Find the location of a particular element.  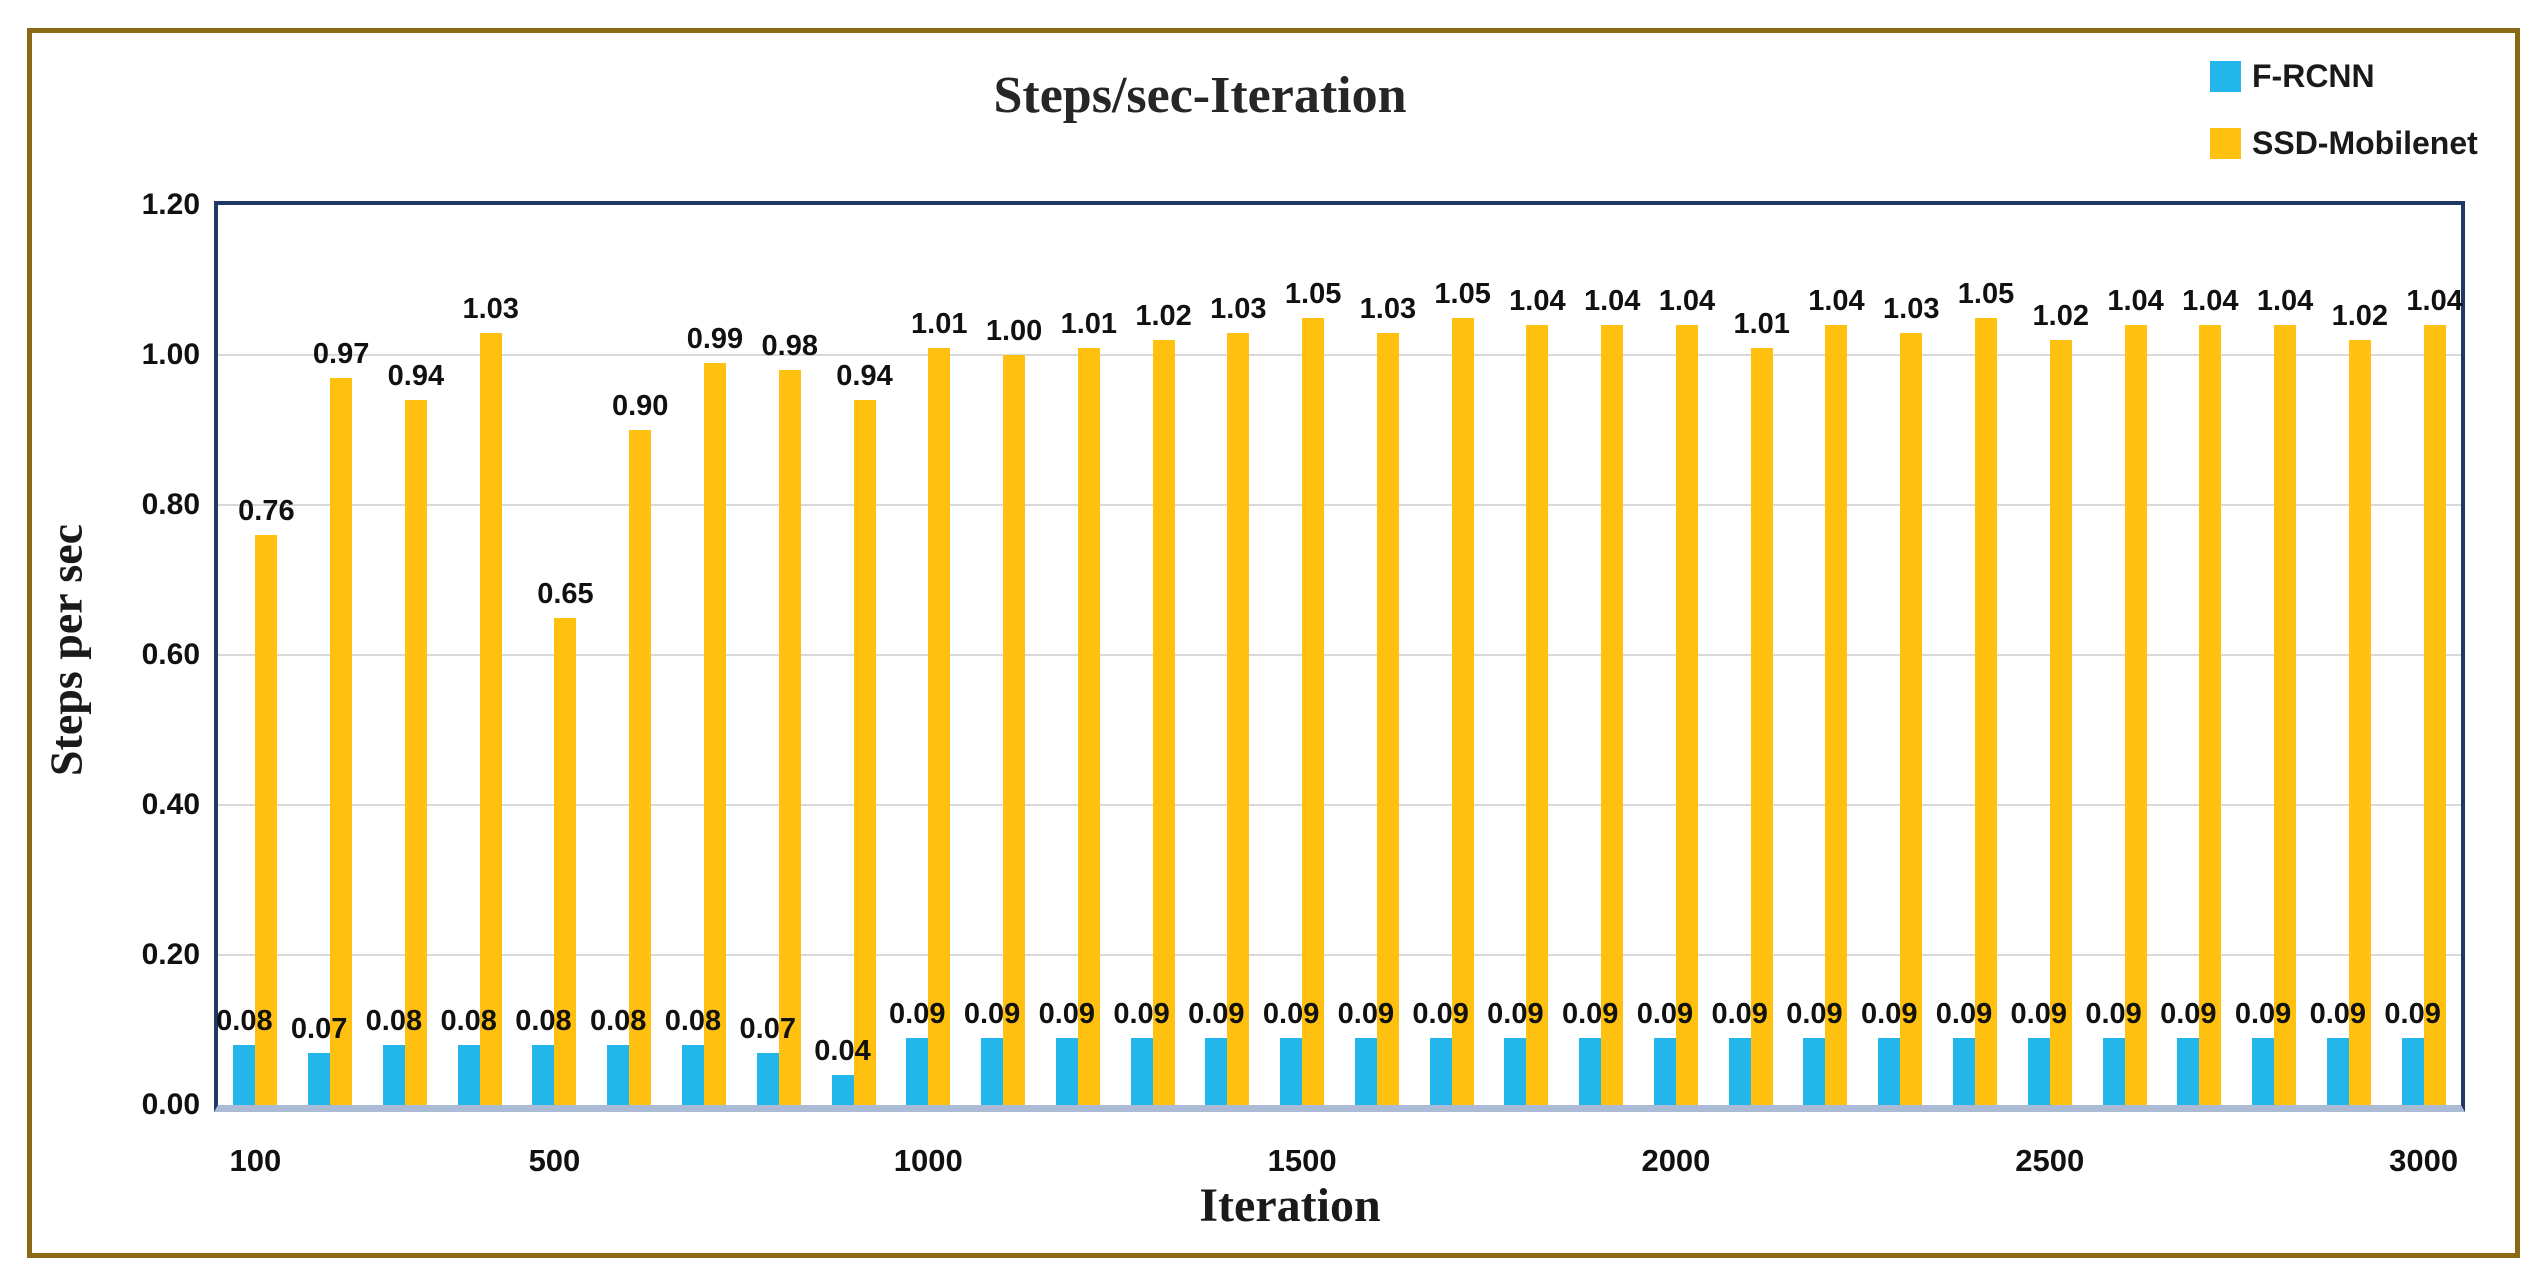

bar-data-label: 0.90 is located at coordinates (640, 406).